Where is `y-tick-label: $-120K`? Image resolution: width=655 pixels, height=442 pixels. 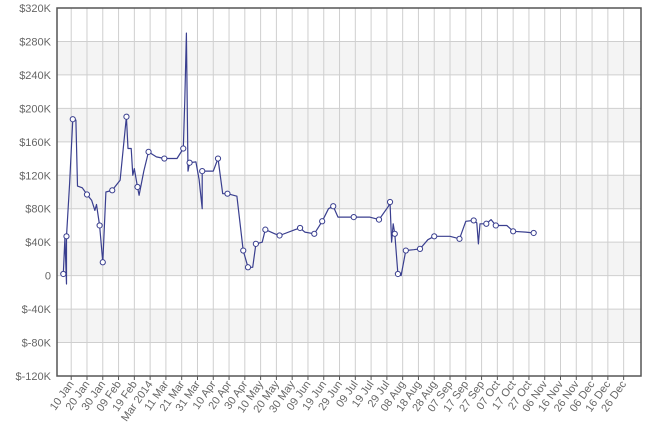 y-tick-label: $-120K is located at coordinates (34, 377).